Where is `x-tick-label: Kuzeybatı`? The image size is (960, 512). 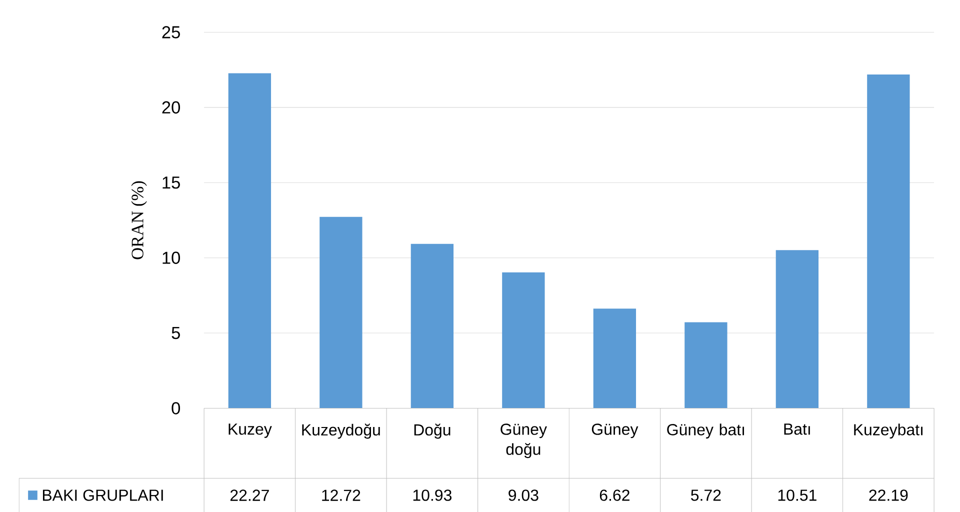
x-tick-label: Kuzeybatı is located at coordinates (888, 431).